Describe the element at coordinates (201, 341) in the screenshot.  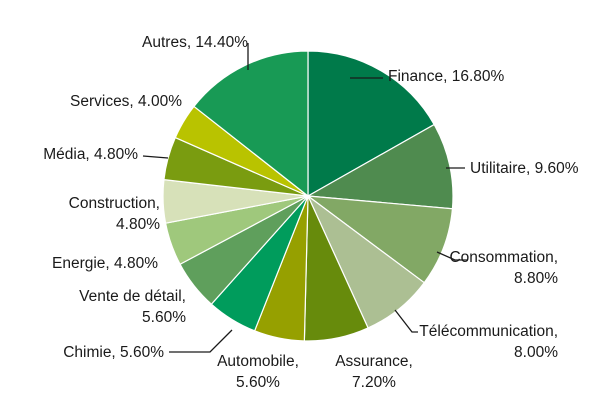
I see `leader-line-chimie` at that location.